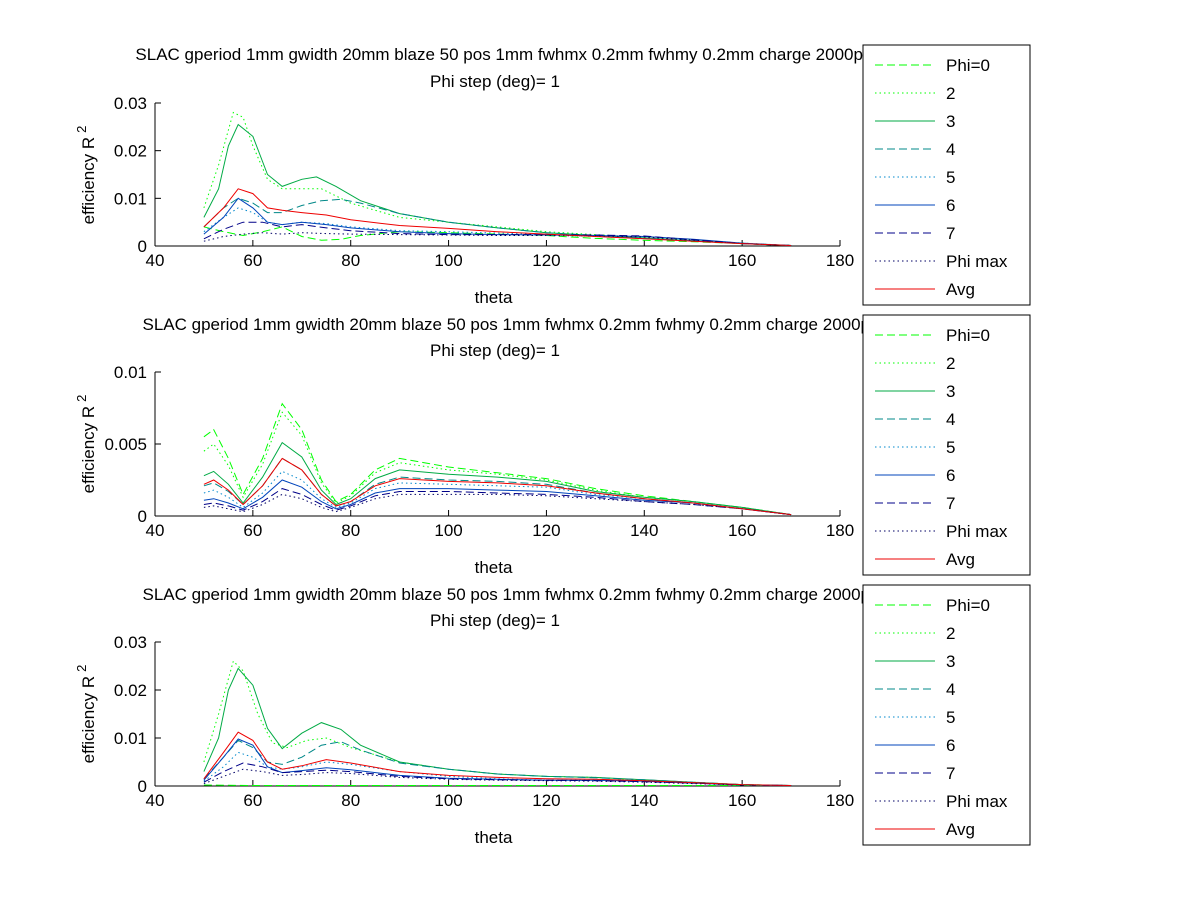  What do you see at coordinates (125, 444) in the screenshot?
I see `y-tick-label: 0.005` at bounding box center [125, 444].